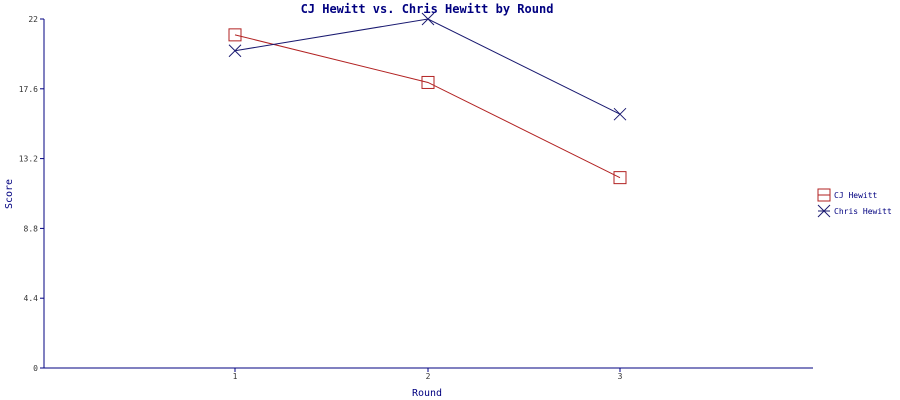  Describe the element at coordinates (620, 376) in the screenshot. I see `x-tick-label: 3` at that location.